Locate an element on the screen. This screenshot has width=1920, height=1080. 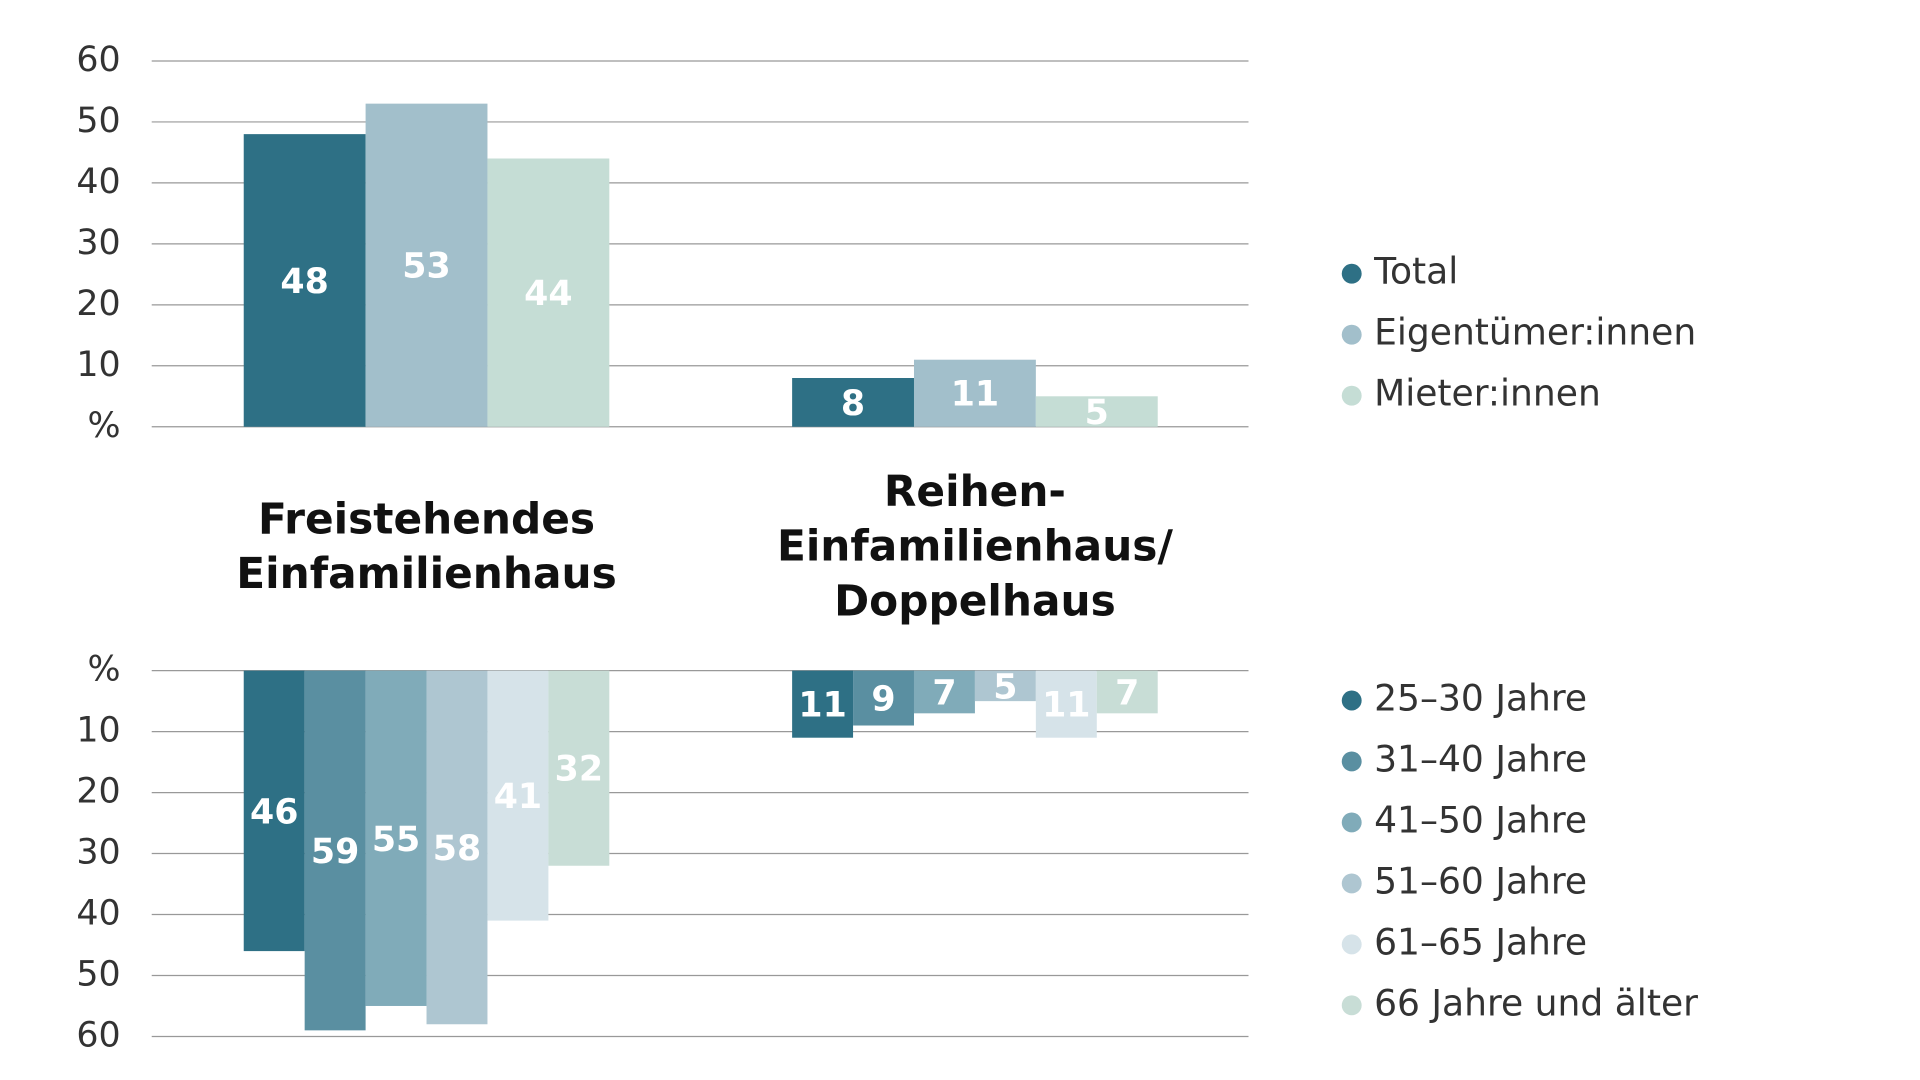
legend-label: Mieter:innen is located at coordinates (1487, 394).